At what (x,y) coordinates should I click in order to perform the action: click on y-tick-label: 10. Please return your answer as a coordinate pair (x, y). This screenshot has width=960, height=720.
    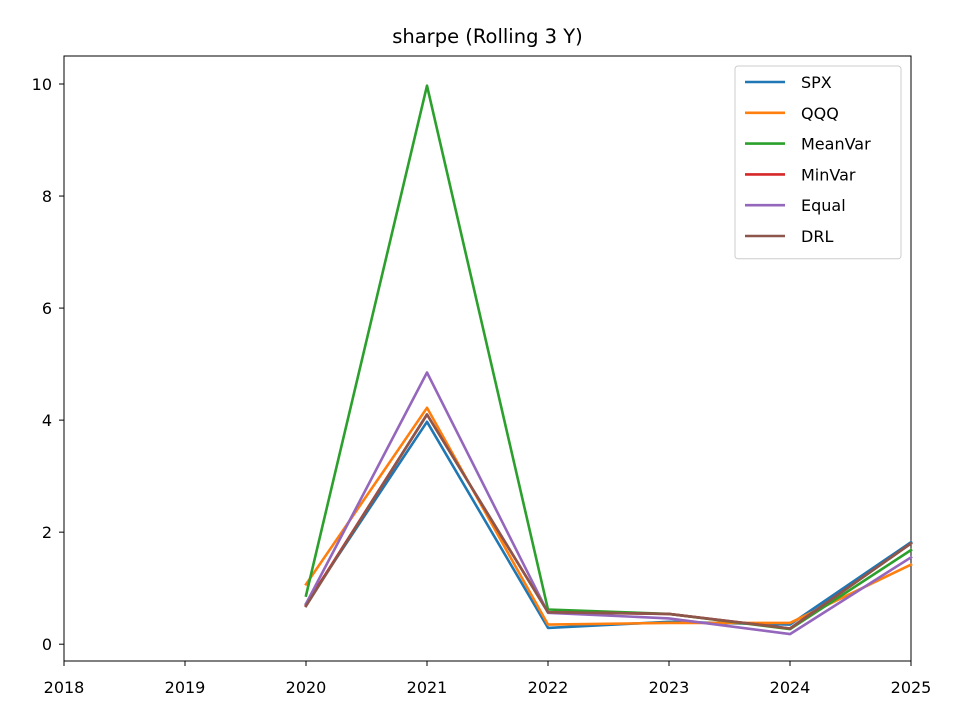
    Looking at the image, I should click on (42, 84).